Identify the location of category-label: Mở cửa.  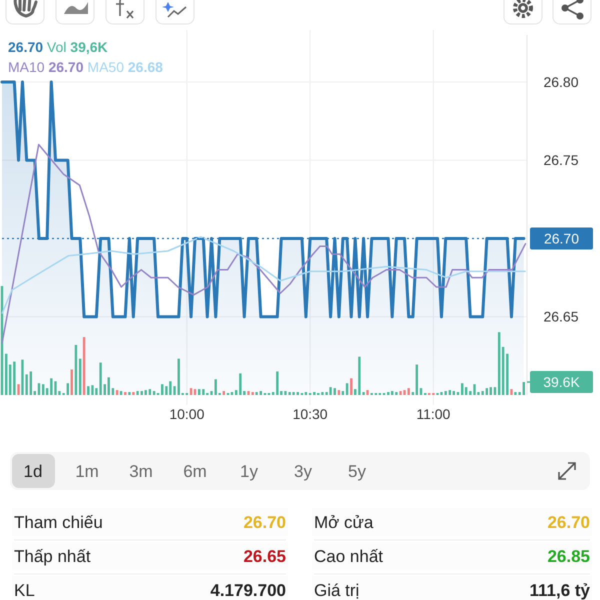
(344, 522).